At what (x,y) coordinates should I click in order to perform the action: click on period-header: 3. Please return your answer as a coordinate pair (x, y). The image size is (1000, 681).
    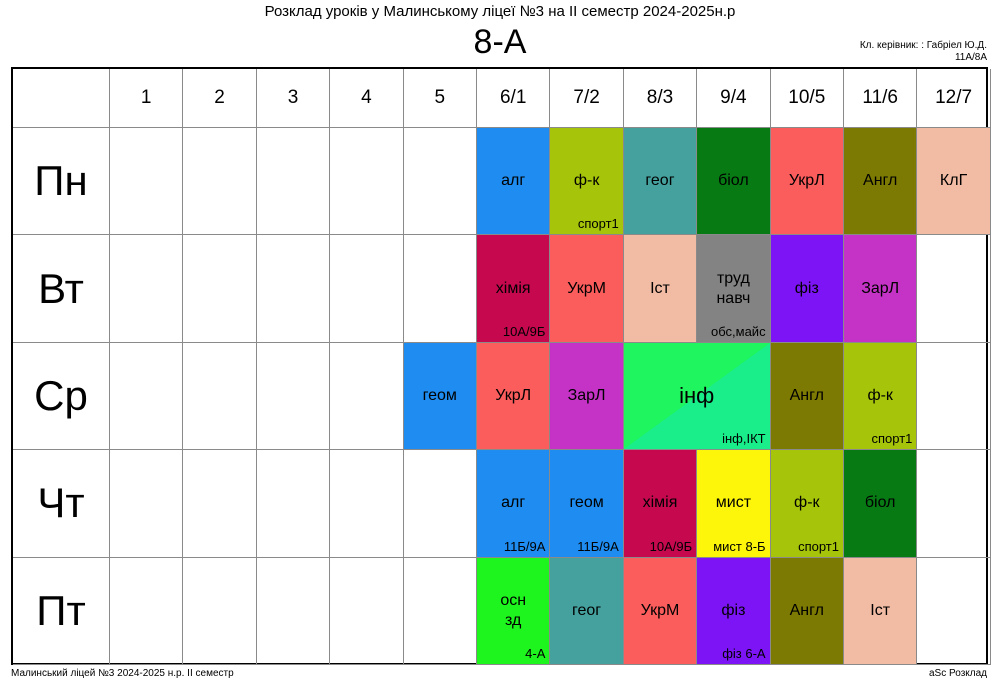
    Looking at the image, I should click on (293, 98).